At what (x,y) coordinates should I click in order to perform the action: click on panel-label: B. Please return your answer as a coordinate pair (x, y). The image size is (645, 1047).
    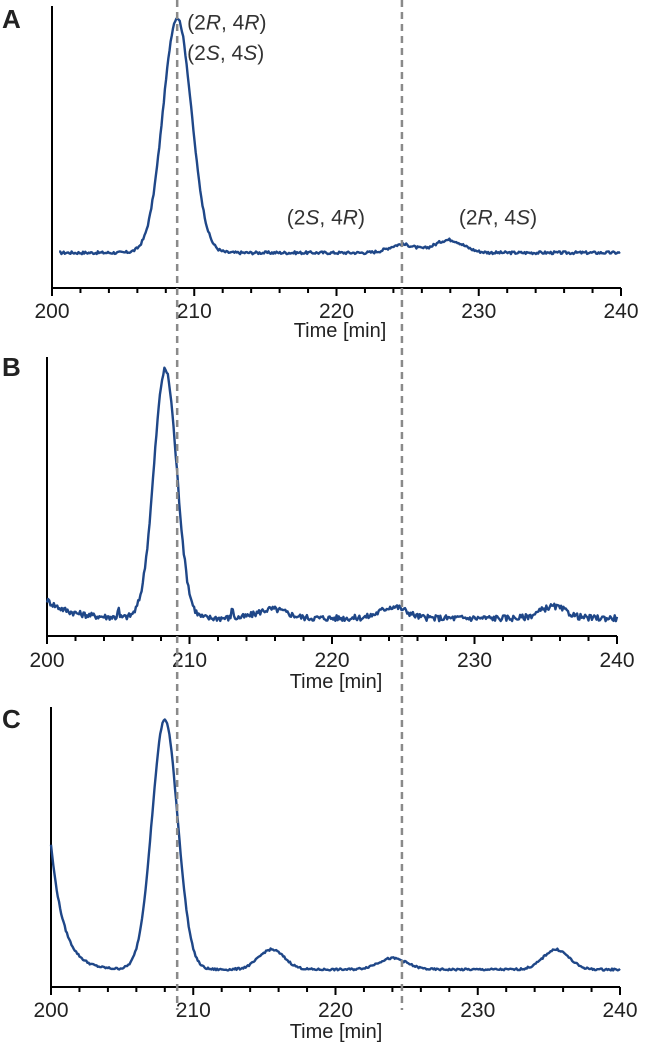
    Looking at the image, I should click on (11, 367).